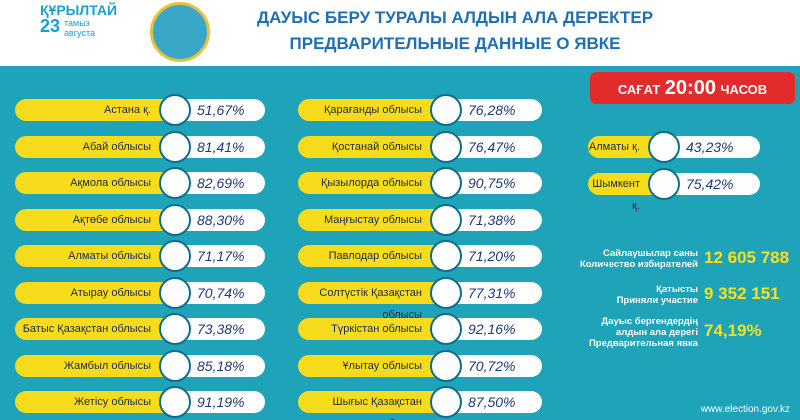 The width and height of the screenshot is (800, 420). Describe the element at coordinates (96, 219) in the screenshot. I see `region-name: Ақтөбе облысы` at that location.